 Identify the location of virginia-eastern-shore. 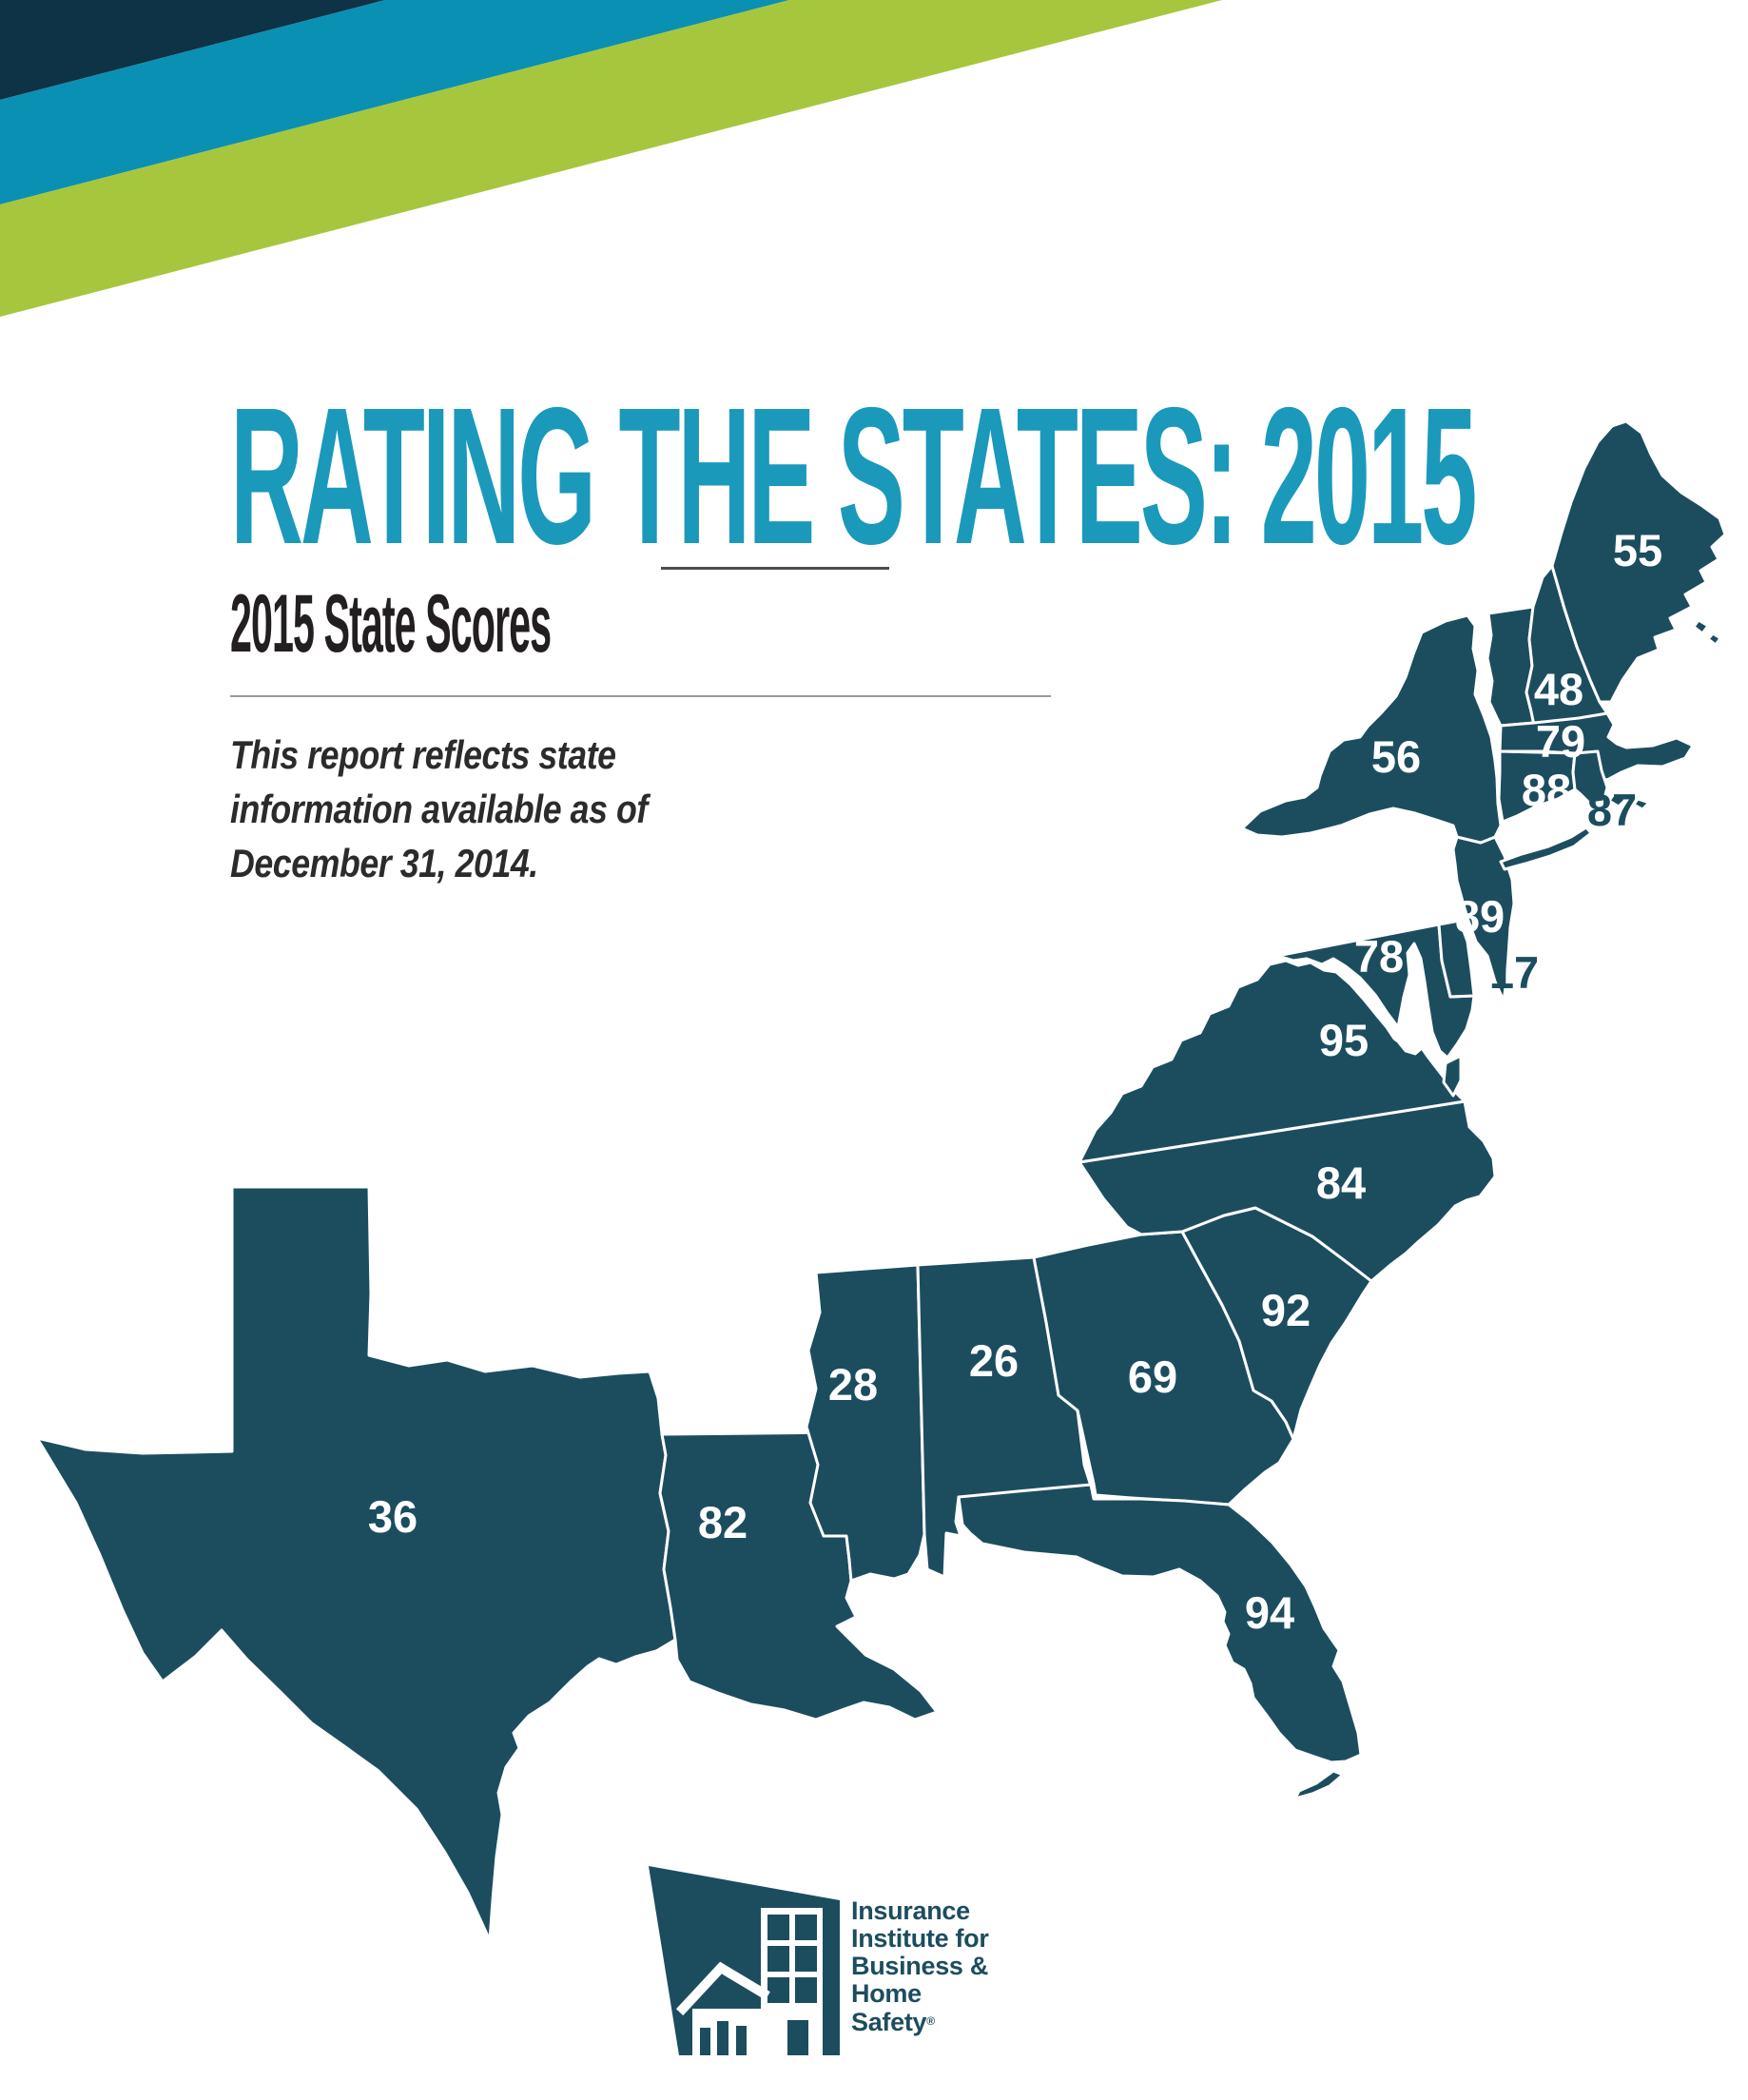
(1452, 1076).